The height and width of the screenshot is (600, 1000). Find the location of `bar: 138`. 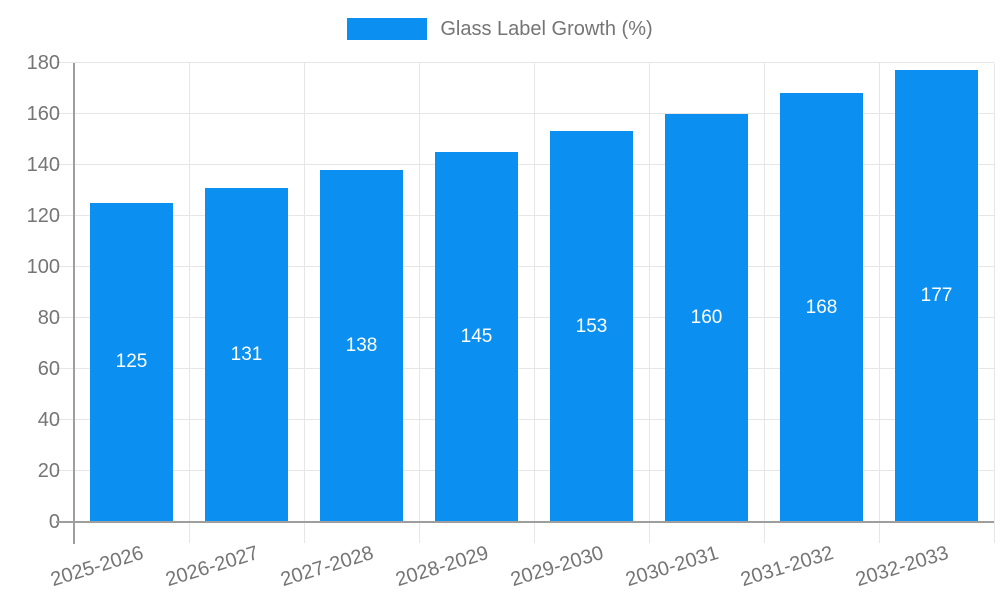

bar: 138 is located at coordinates (361, 345).